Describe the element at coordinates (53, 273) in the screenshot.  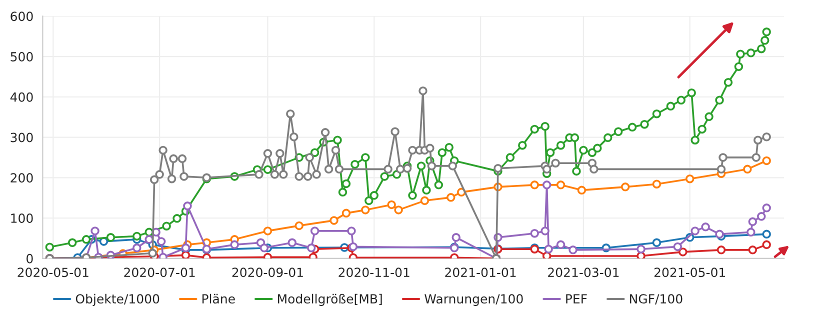
I see `x-tick-label: 2020-05-01` at that location.